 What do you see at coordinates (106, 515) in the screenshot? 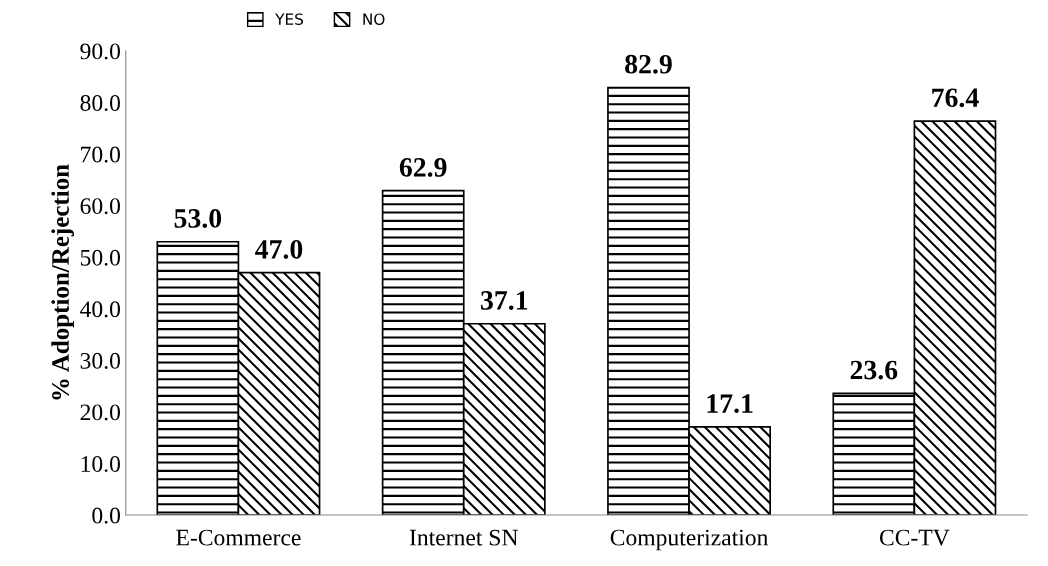
I see `y-tick-label: 0.0` at bounding box center [106, 515].